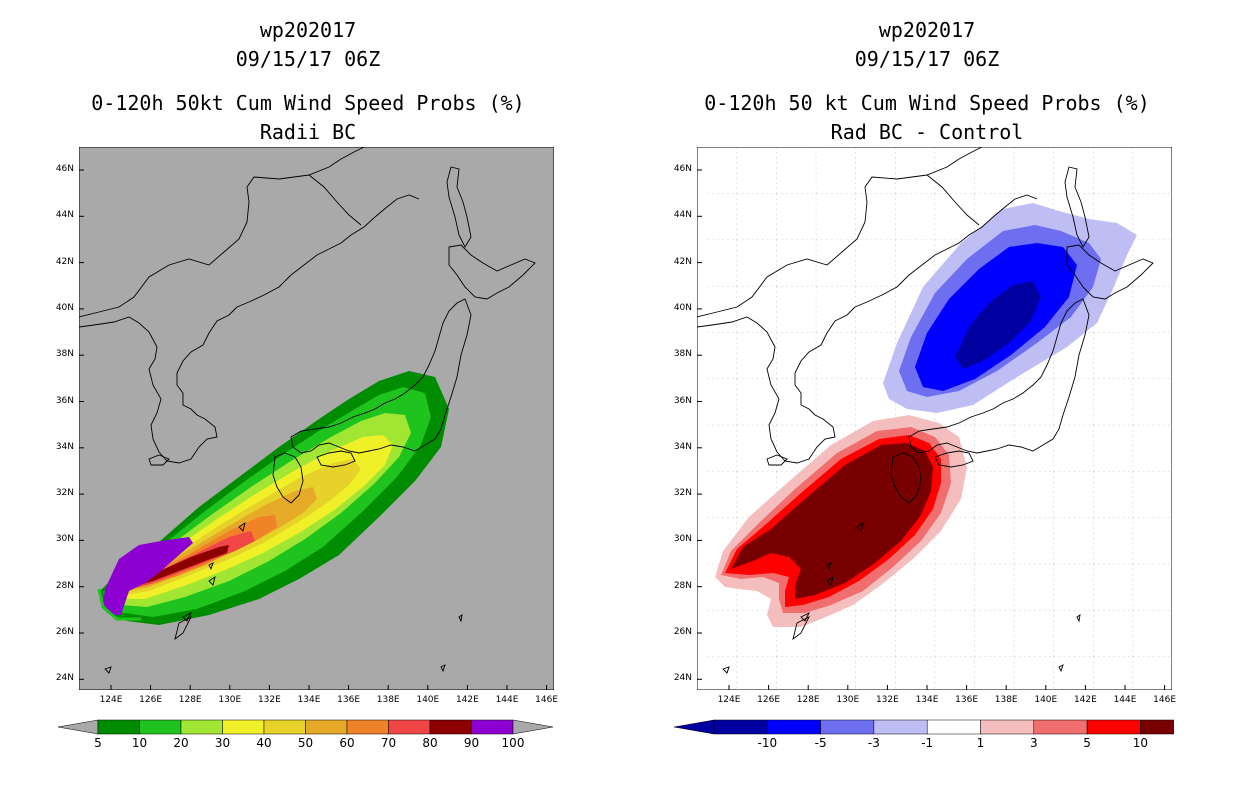 This screenshot has height=800, width=1236. What do you see at coordinates (308, 132) in the screenshot?
I see `left-title-subtitle: Radii BC` at bounding box center [308, 132].